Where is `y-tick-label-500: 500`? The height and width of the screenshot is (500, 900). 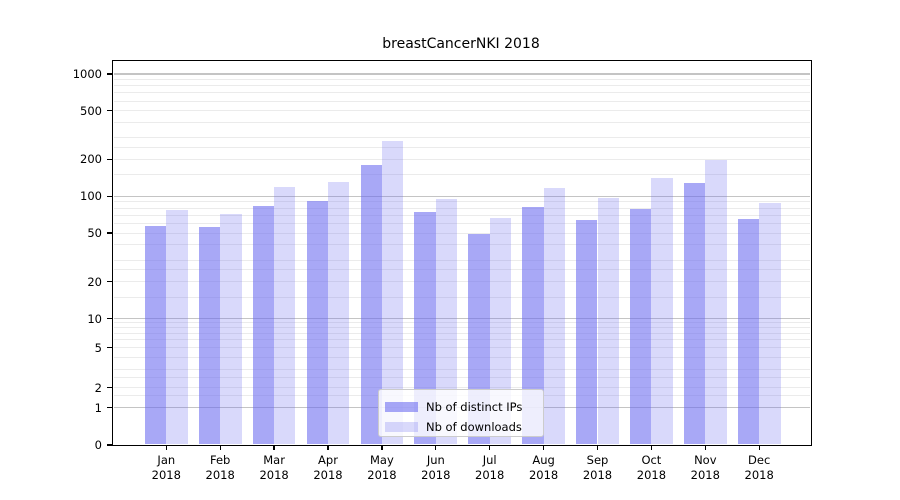
y-tick-label-500: 500 is located at coordinates (91, 110).